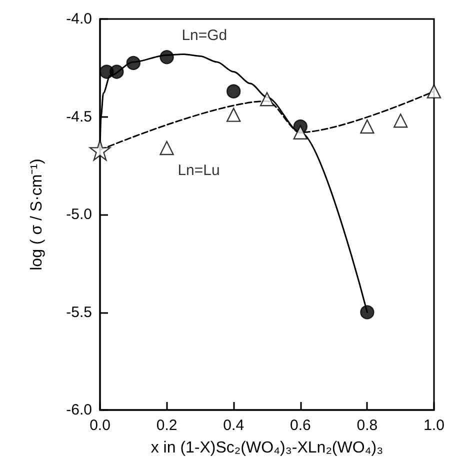 This screenshot has width=450, height=475. I want to click on series-label: Ln=Lu, so click(199, 170).